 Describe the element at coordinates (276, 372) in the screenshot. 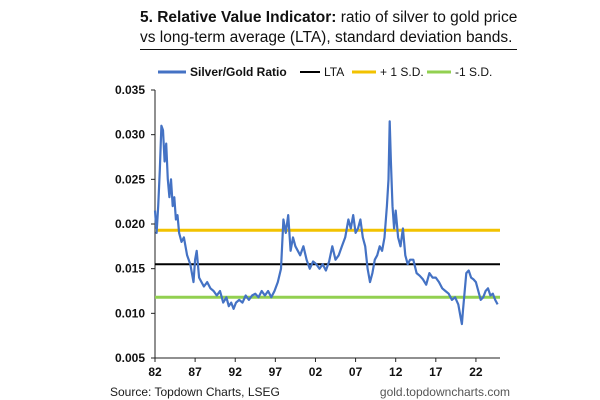

I see `x-tick-label: 97` at that location.